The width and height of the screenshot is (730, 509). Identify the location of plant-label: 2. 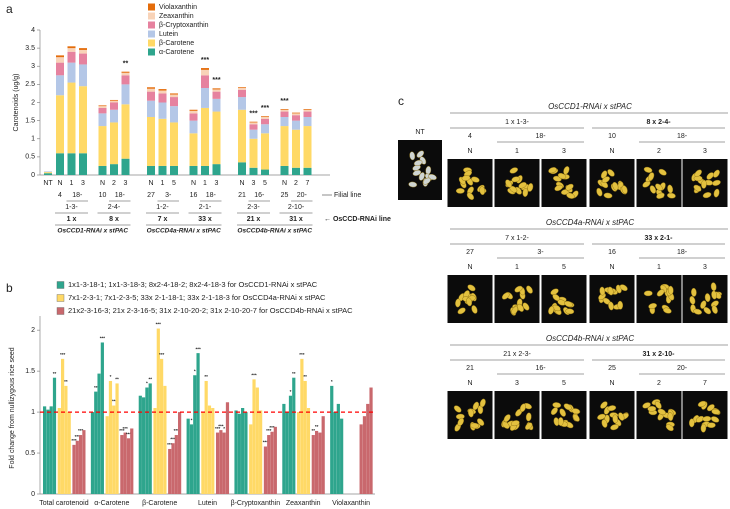
(659, 383).